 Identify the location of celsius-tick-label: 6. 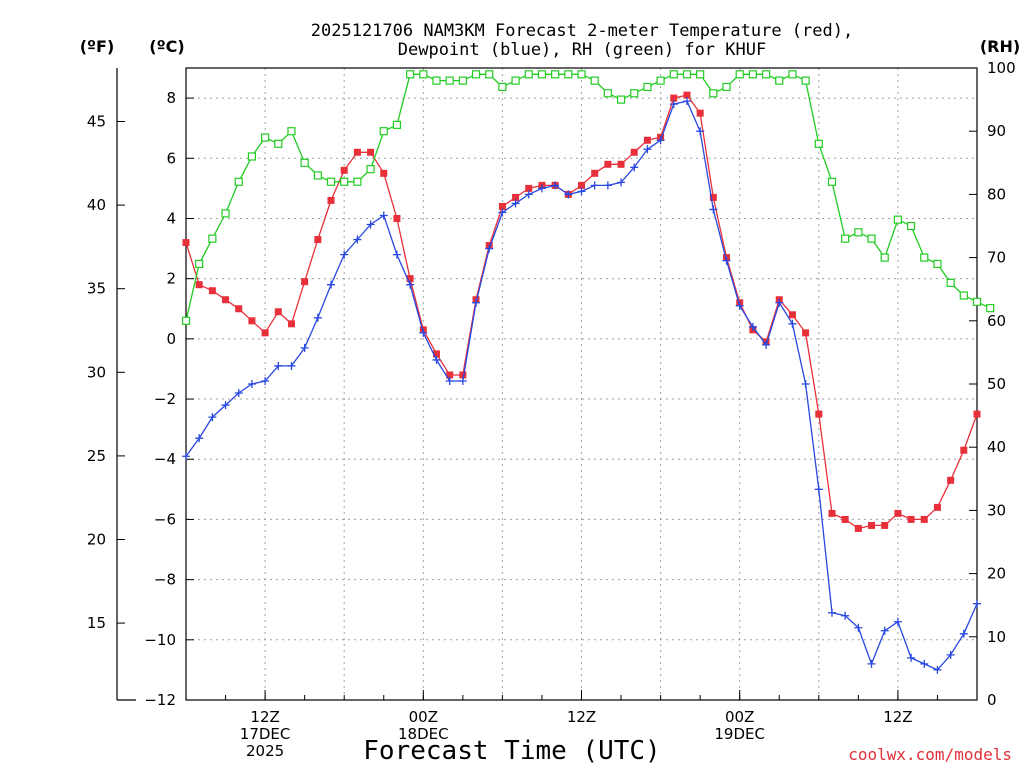
(171, 158).